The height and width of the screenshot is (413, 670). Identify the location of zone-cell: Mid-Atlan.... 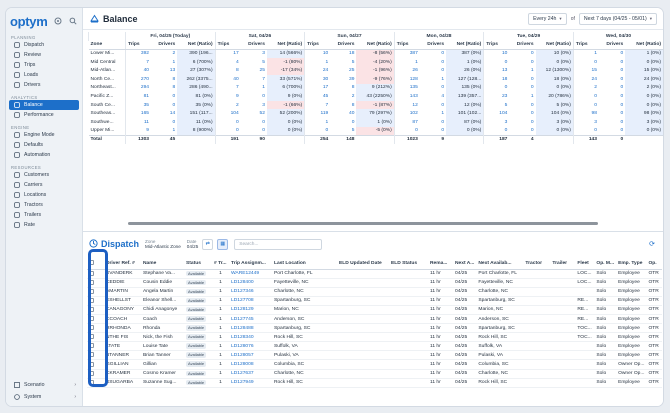
(103, 71).